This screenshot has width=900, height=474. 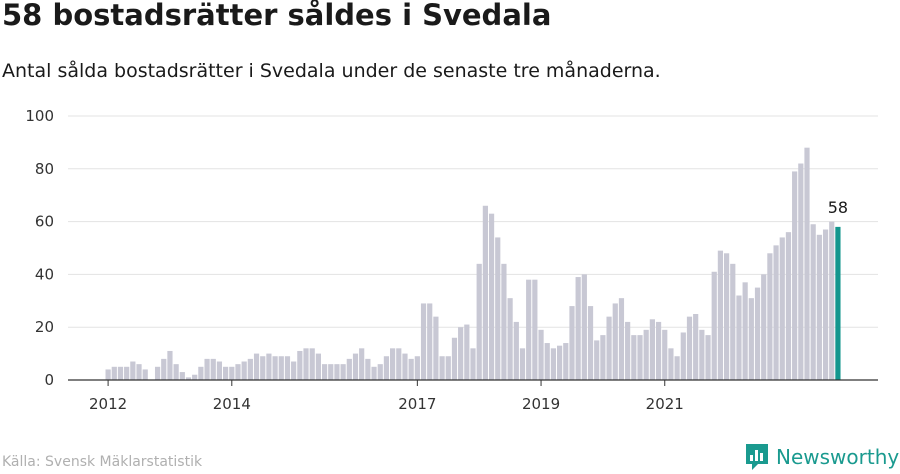 I want to click on highlight-value-label: 58, so click(x=838, y=207).